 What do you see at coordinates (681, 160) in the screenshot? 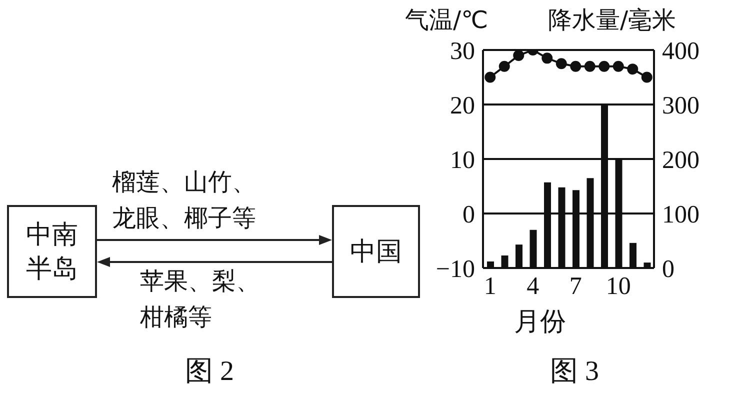
I see `y2-tick-label: 200` at bounding box center [681, 160].